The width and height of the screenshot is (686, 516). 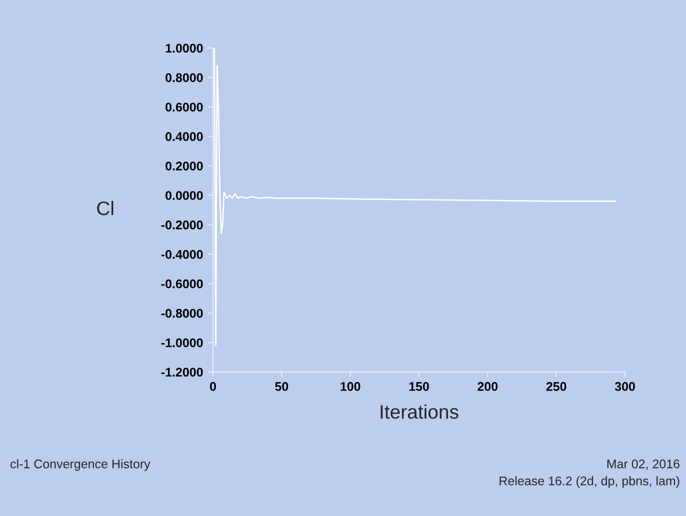 What do you see at coordinates (624, 386) in the screenshot?
I see `x-tick-label: 300` at bounding box center [624, 386].